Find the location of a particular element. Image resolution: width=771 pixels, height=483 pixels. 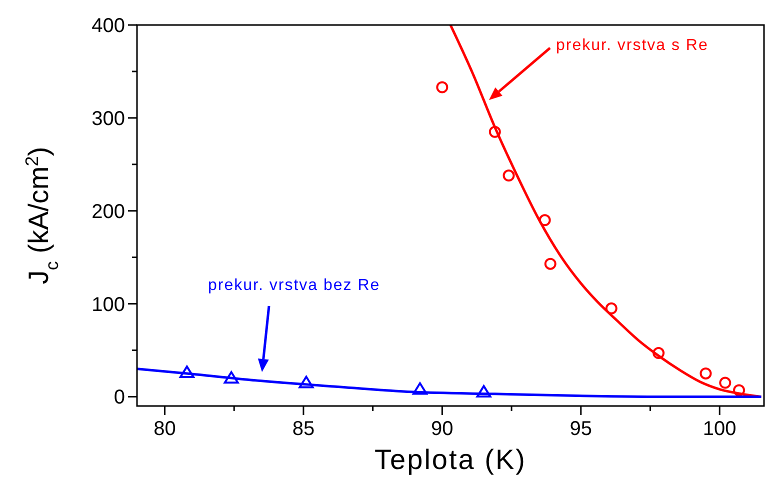

x-tick-label: 90 is located at coordinates (442, 429).